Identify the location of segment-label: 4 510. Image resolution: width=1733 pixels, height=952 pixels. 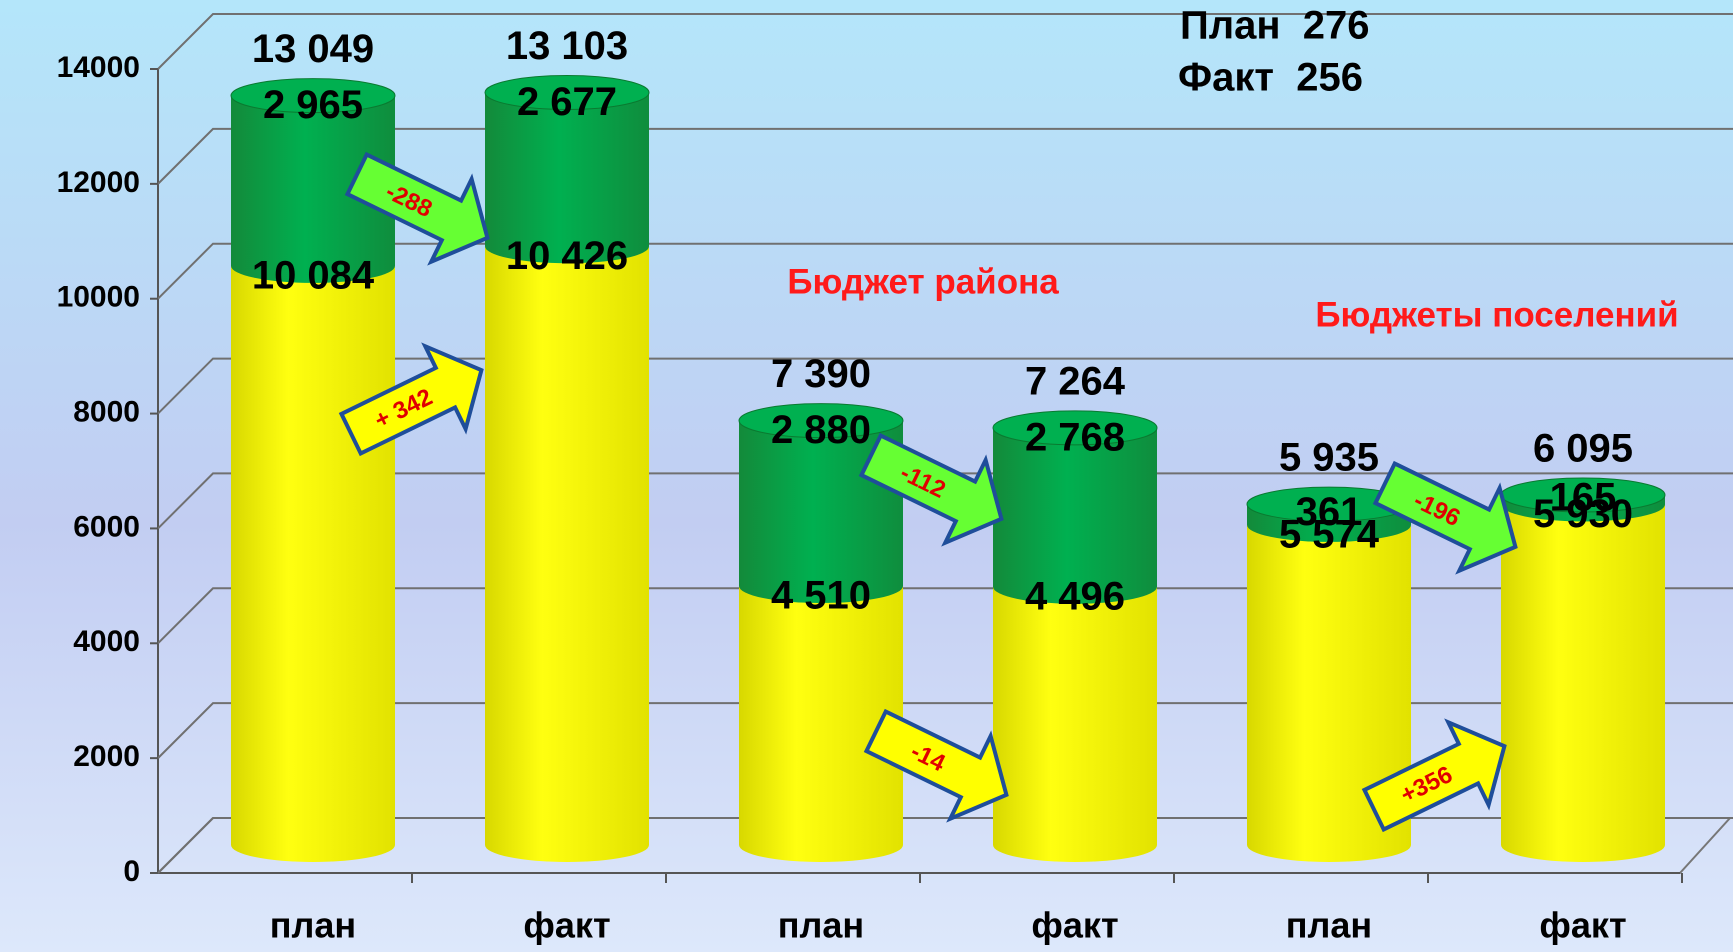
(821, 596).